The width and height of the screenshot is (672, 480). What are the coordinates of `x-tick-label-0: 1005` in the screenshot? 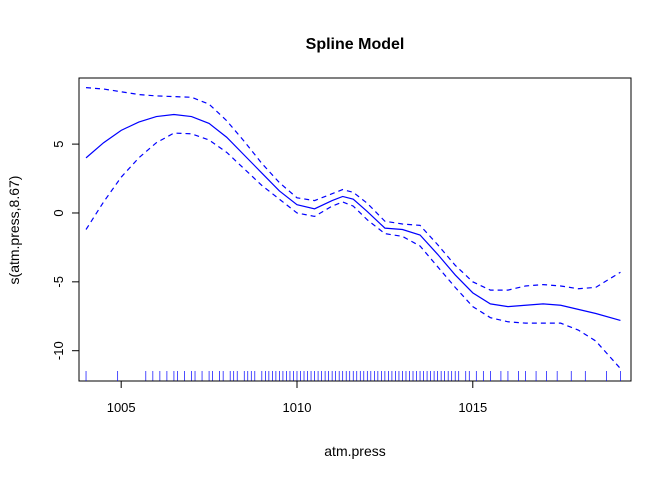 It's located at (121, 407).